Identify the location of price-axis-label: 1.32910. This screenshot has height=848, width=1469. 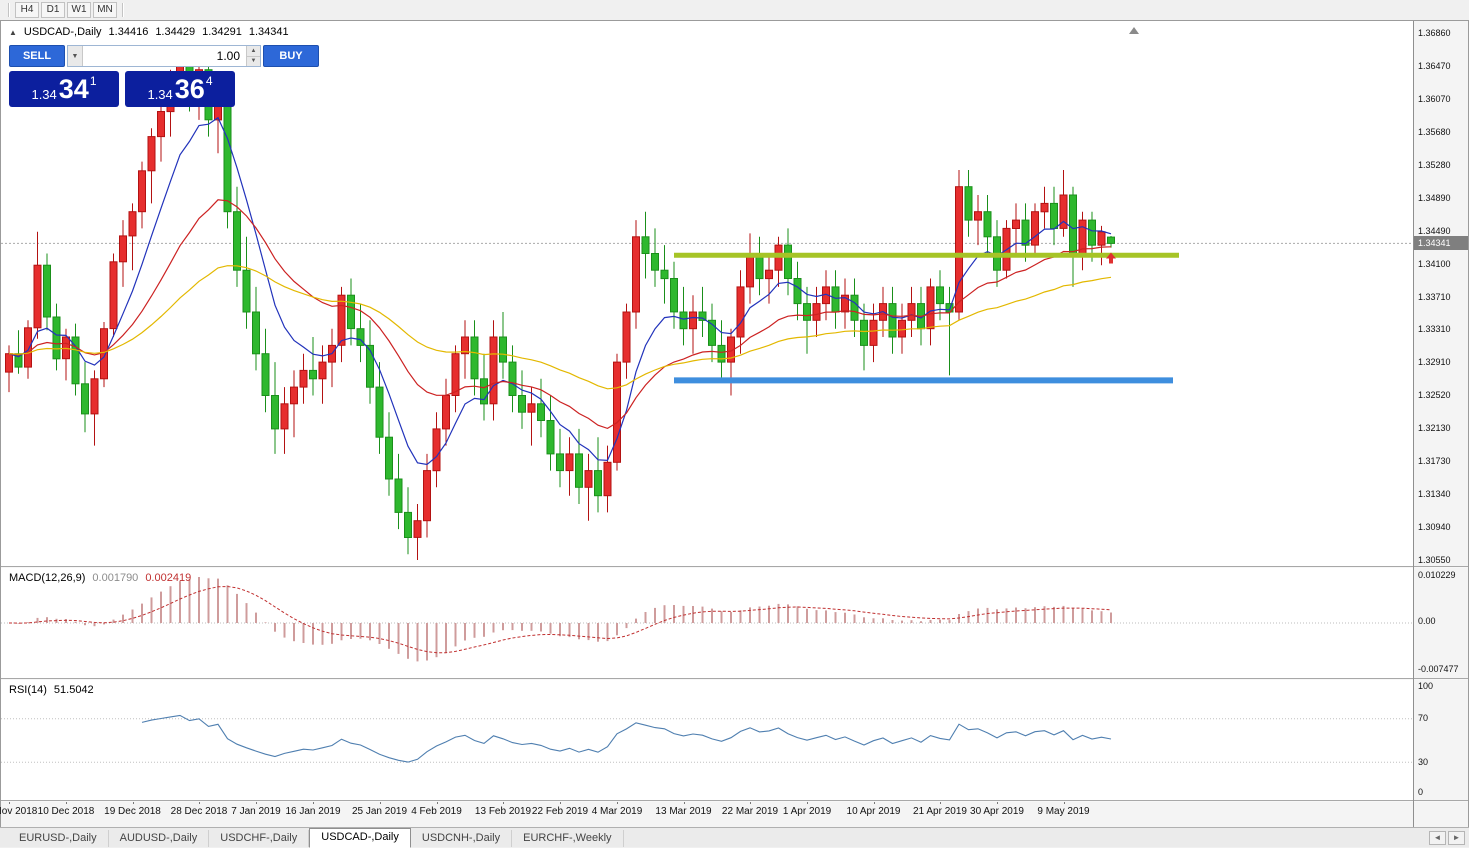
(1434, 362).